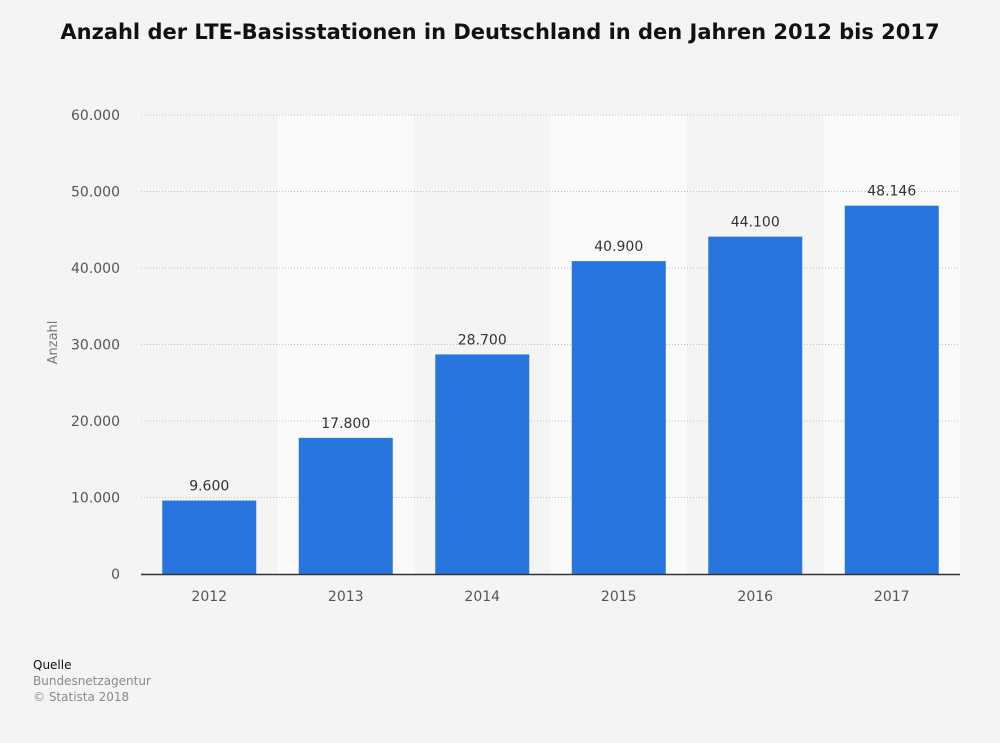 This screenshot has height=743, width=1000. Describe the element at coordinates (618, 417) in the screenshot. I see `bar-2015` at that location.